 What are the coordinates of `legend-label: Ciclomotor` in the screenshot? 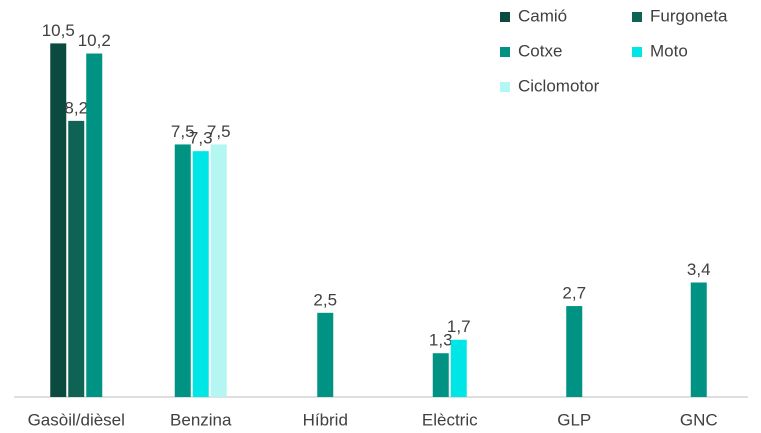 It's located at (559, 85).